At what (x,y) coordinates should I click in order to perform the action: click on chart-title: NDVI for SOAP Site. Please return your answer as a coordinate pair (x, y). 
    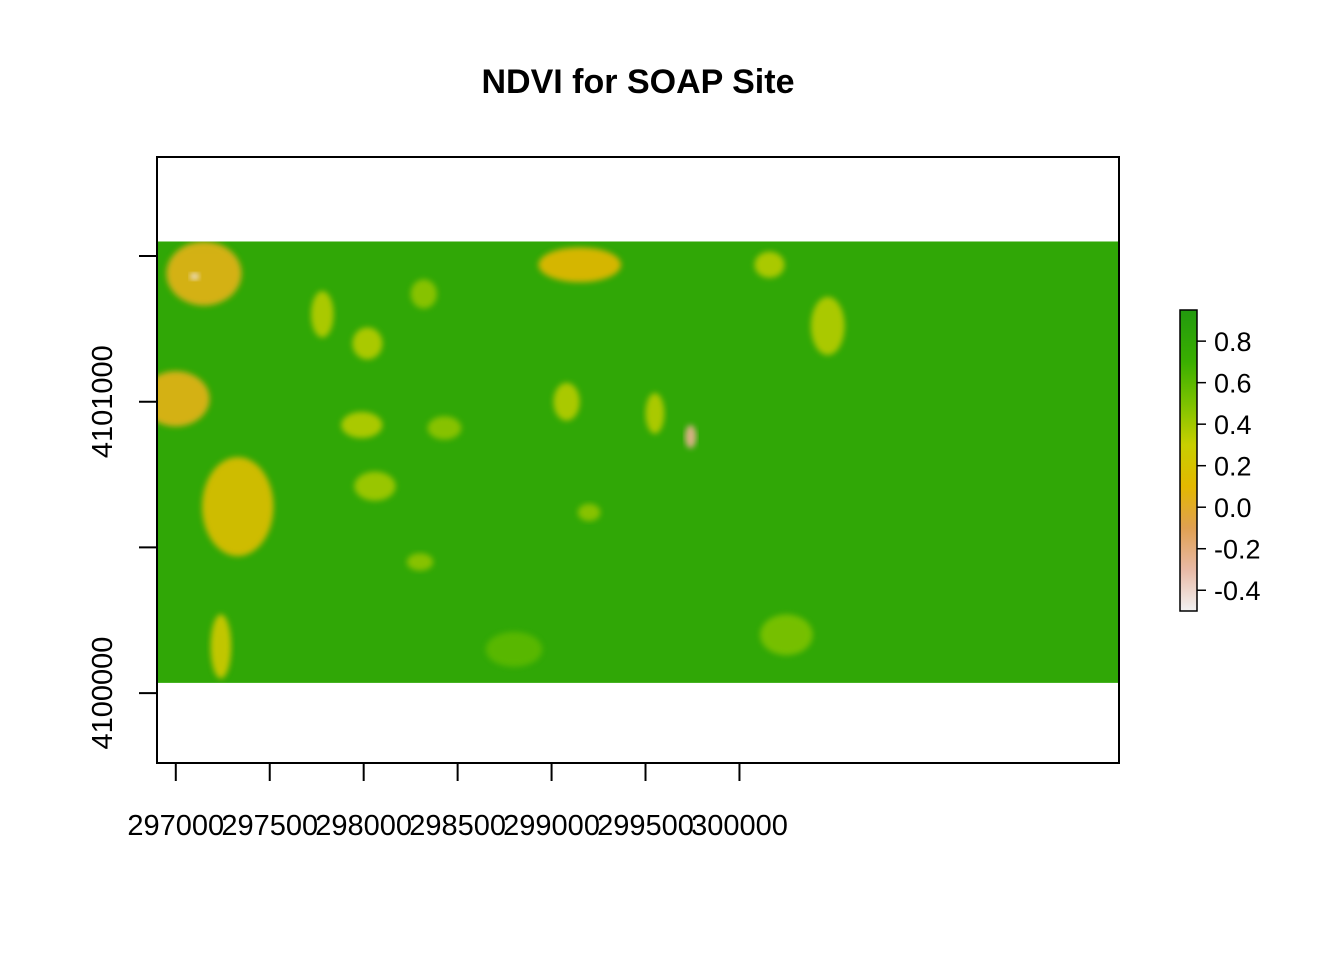
    Looking at the image, I should click on (638, 82).